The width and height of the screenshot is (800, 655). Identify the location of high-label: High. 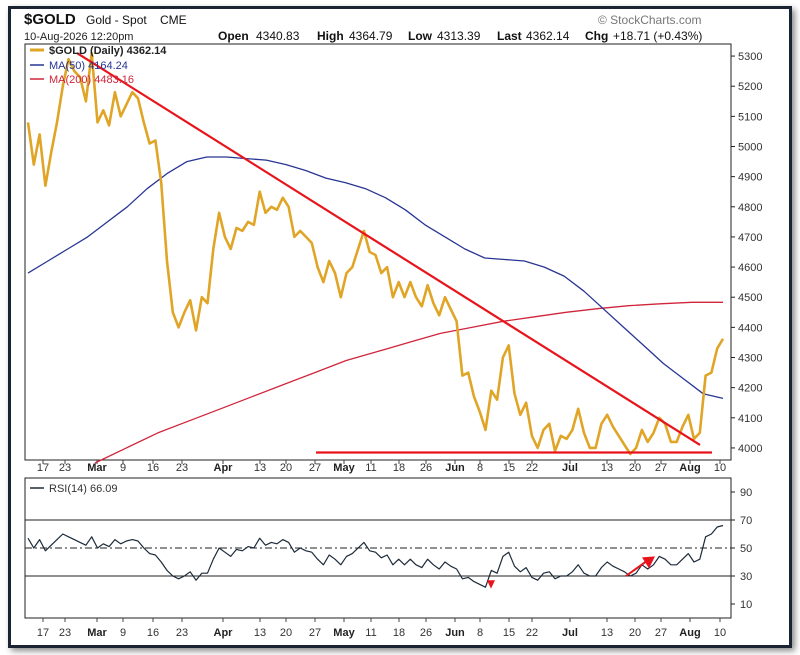
(330, 36).